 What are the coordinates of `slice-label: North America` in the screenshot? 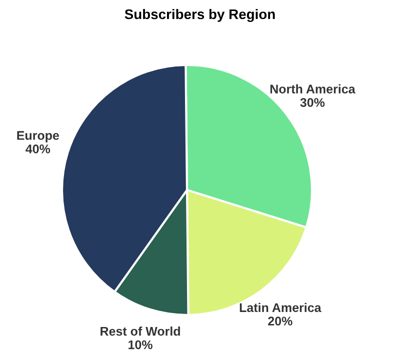 It's located at (313, 89).